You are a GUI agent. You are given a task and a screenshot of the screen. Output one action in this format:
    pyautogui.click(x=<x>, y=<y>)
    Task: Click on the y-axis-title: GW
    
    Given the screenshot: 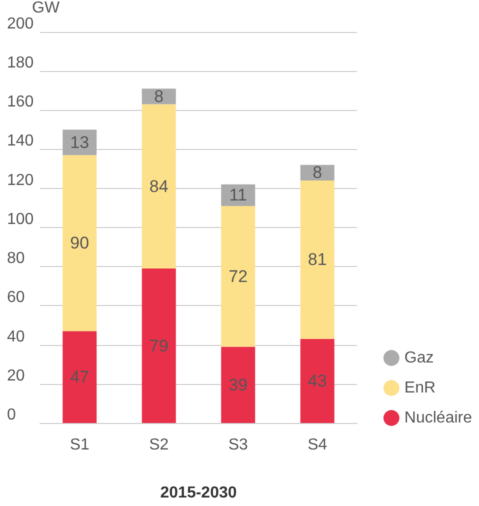 What is the action you would take?
    pyautogui.click(x=46, y=8)
    